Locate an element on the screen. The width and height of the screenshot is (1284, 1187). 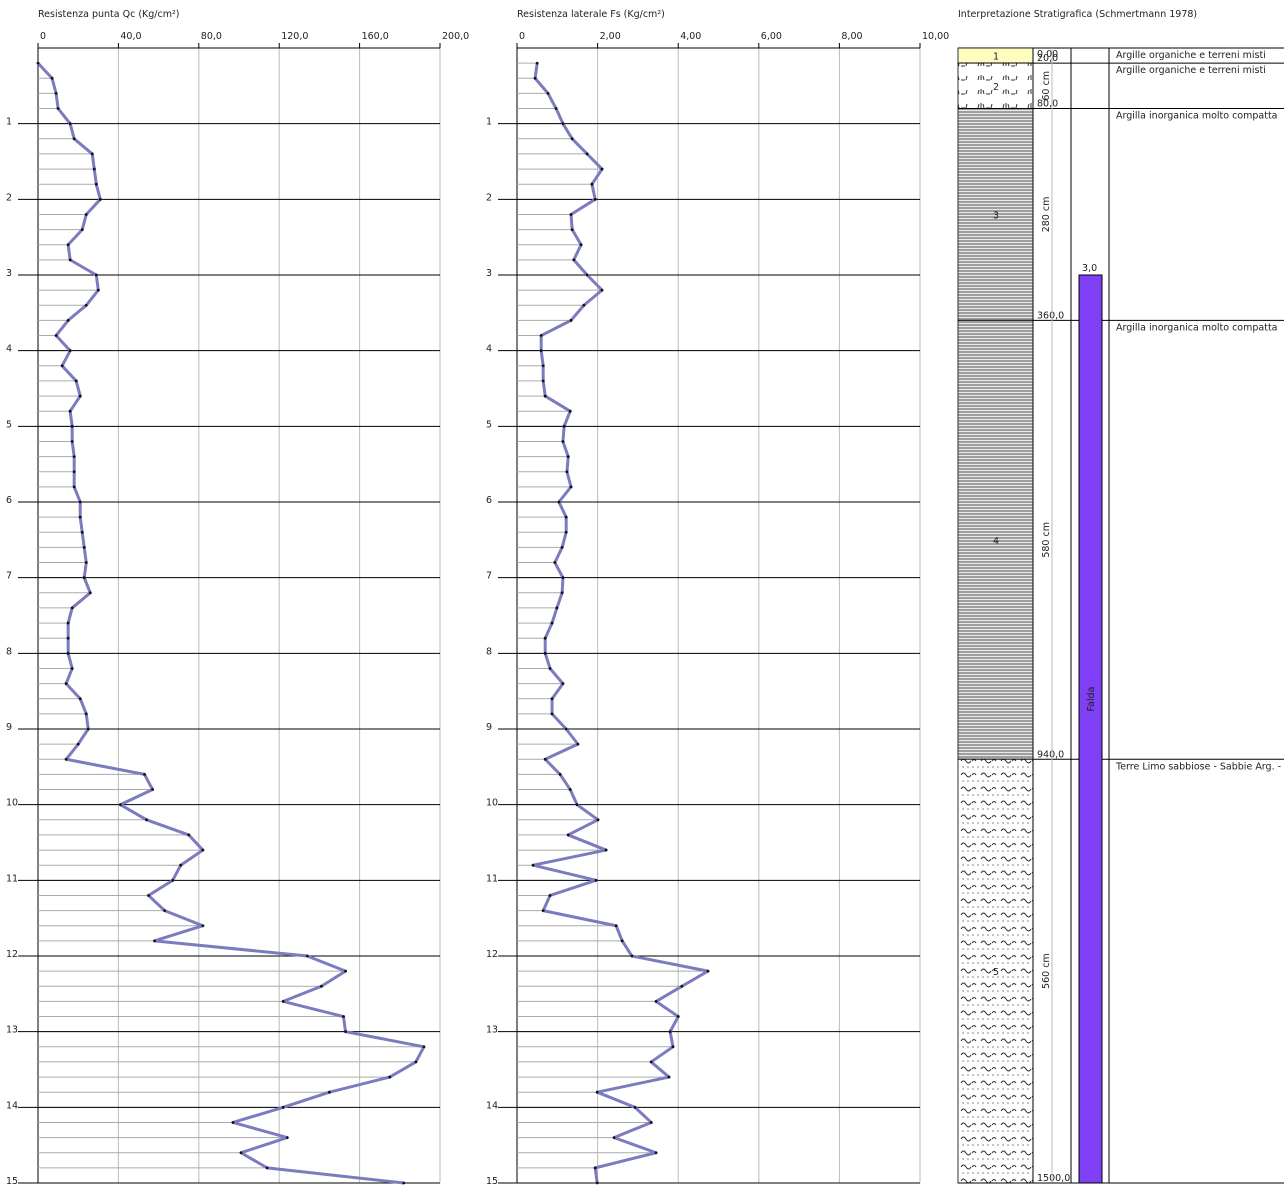
layer-description: Argilla inorganica molto compatta is located at coordinates (1197, 327).